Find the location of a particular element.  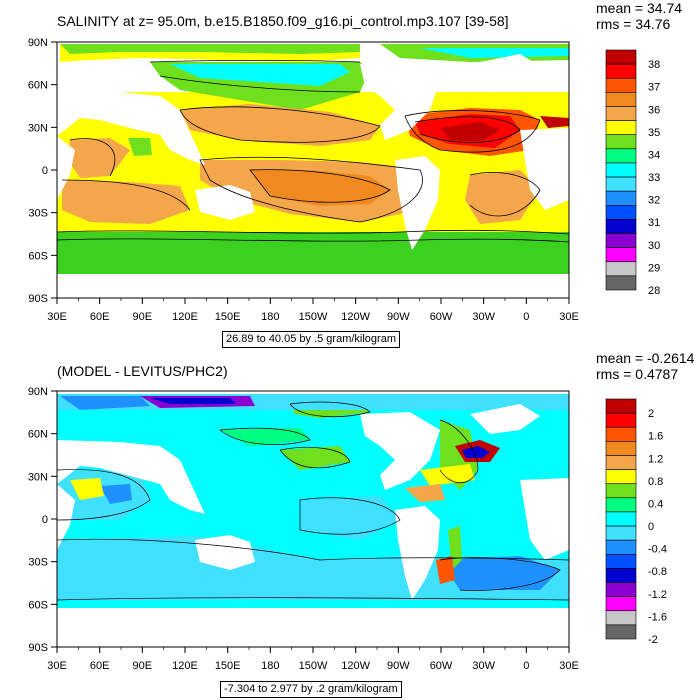

panel2-africa-east is located at coordinates (66, 517).